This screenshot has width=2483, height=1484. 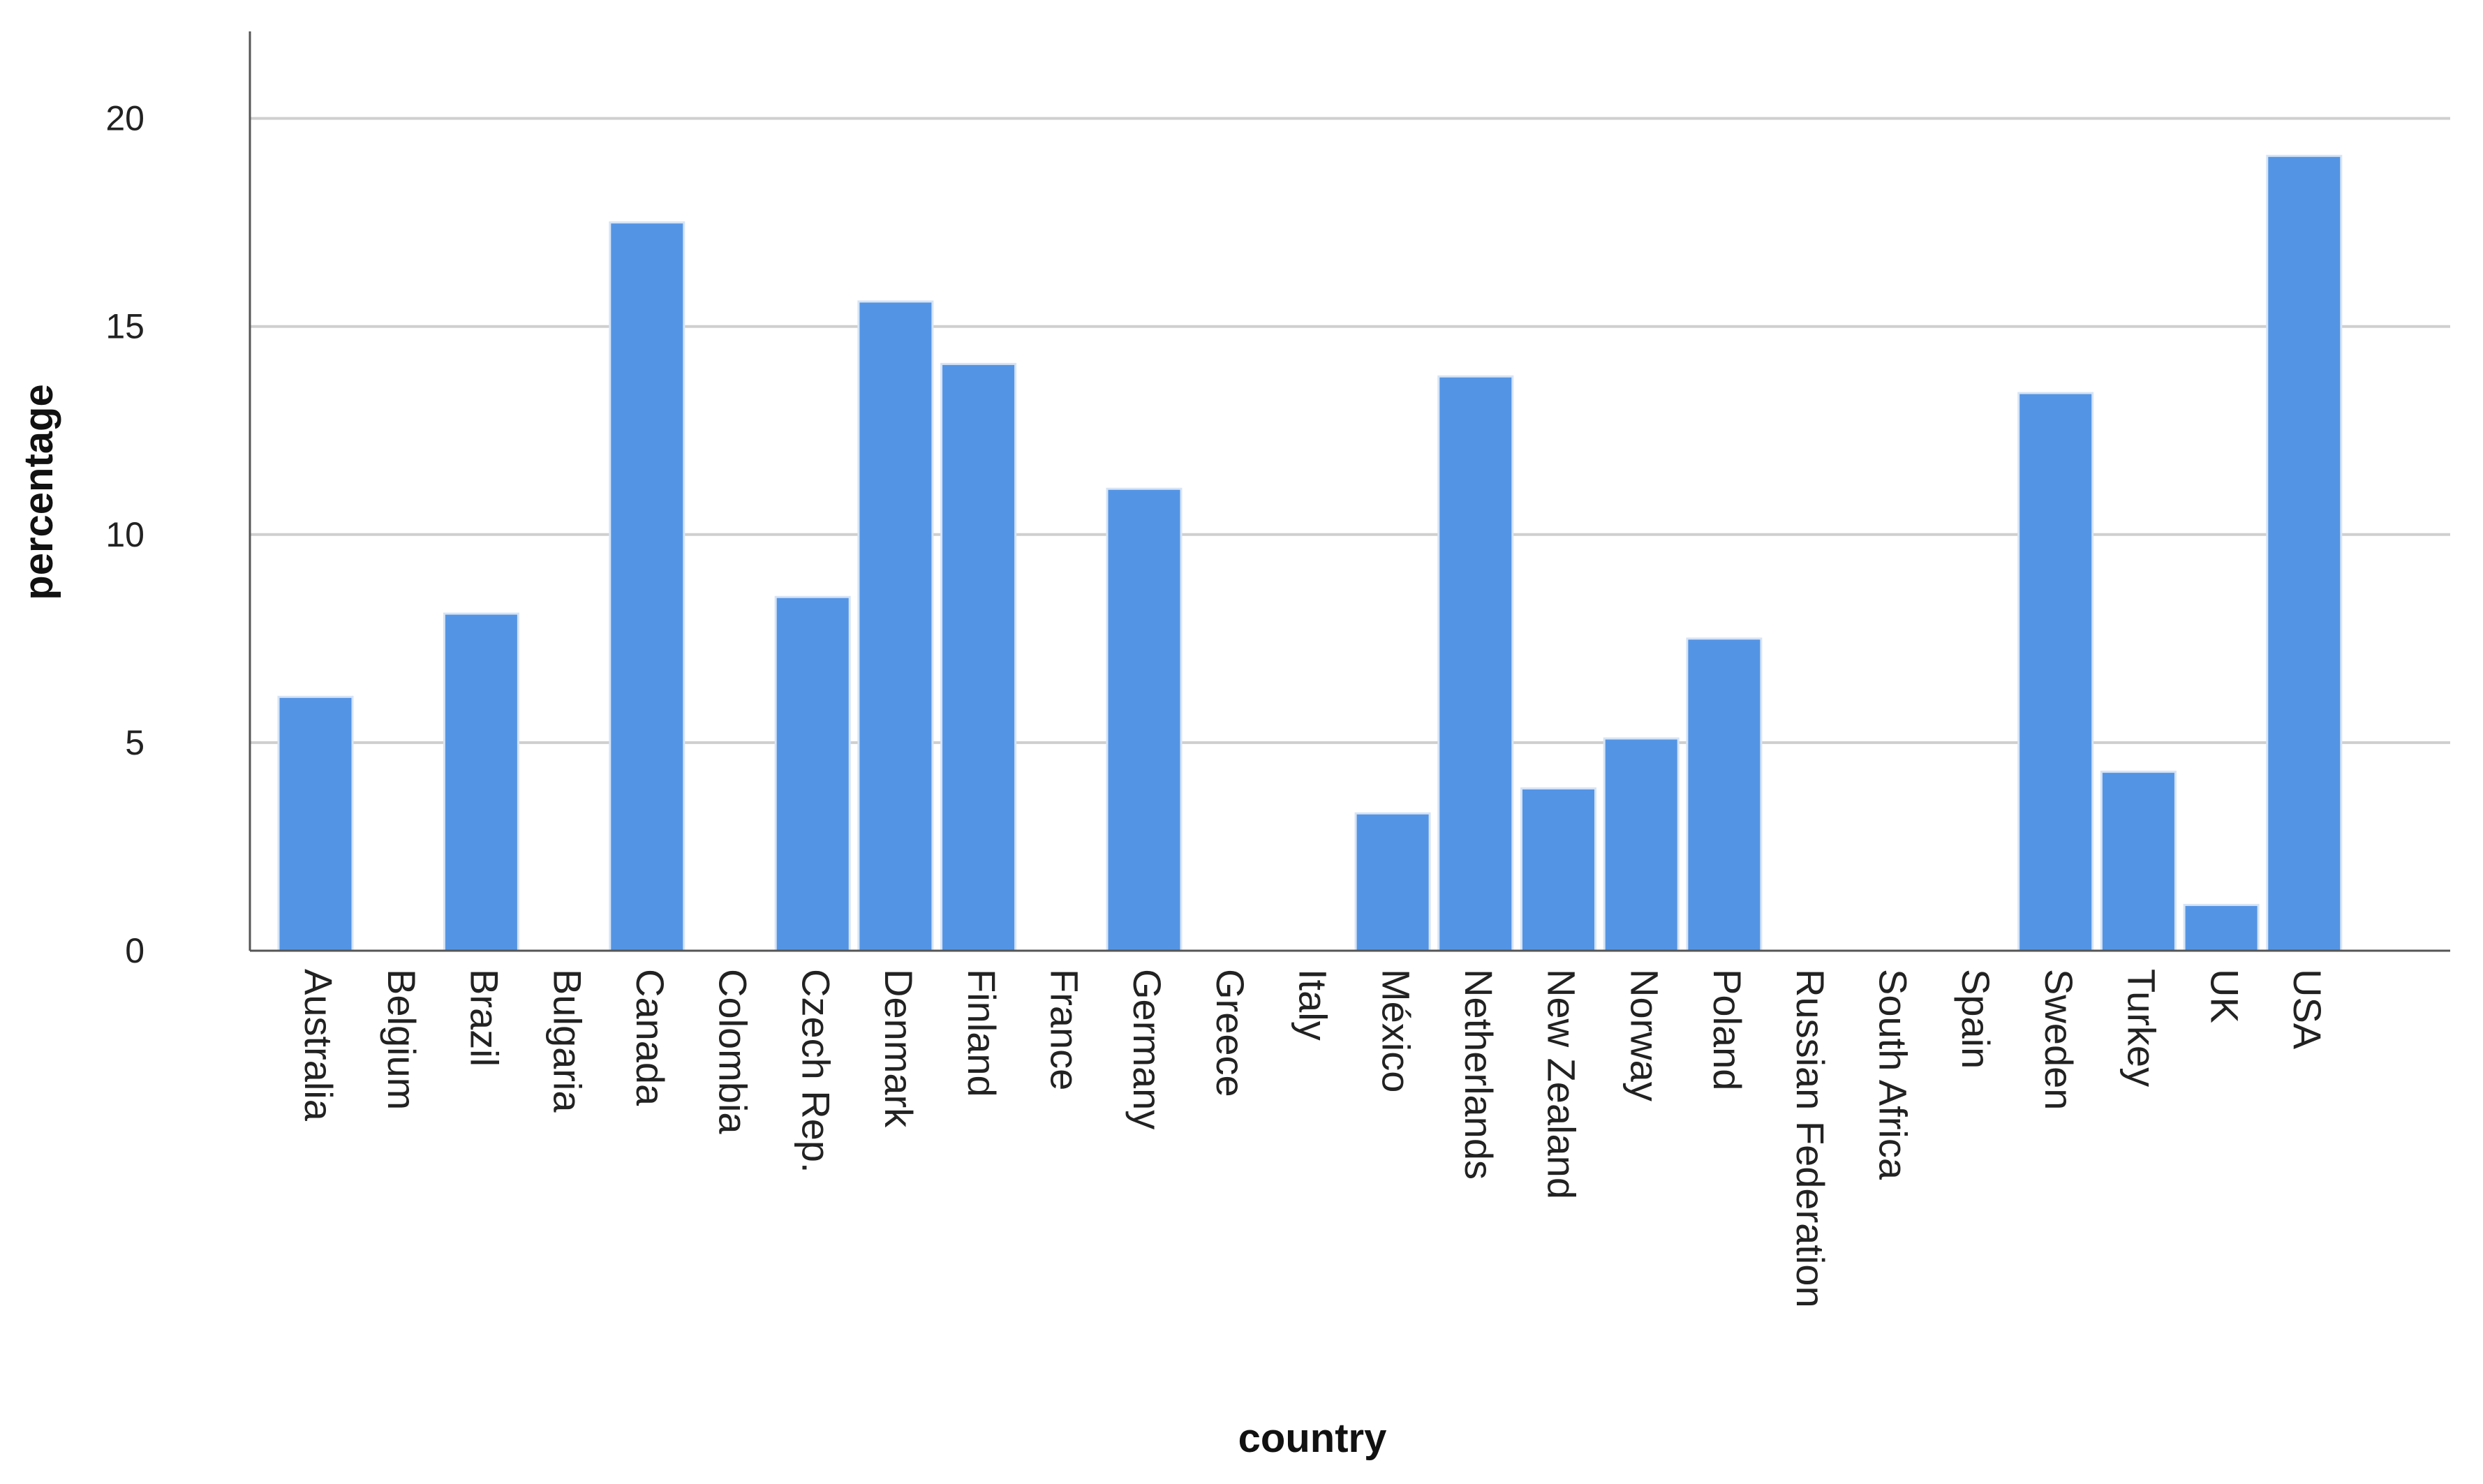 I want to click on x-axis-title: country, so click(x=1312, y=1438).